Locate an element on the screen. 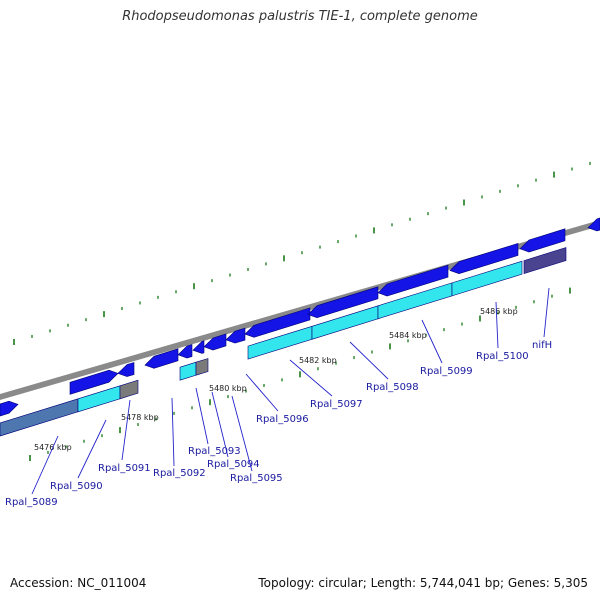  gene-label: Rpal_5097 is located at coordinates (336, 404).